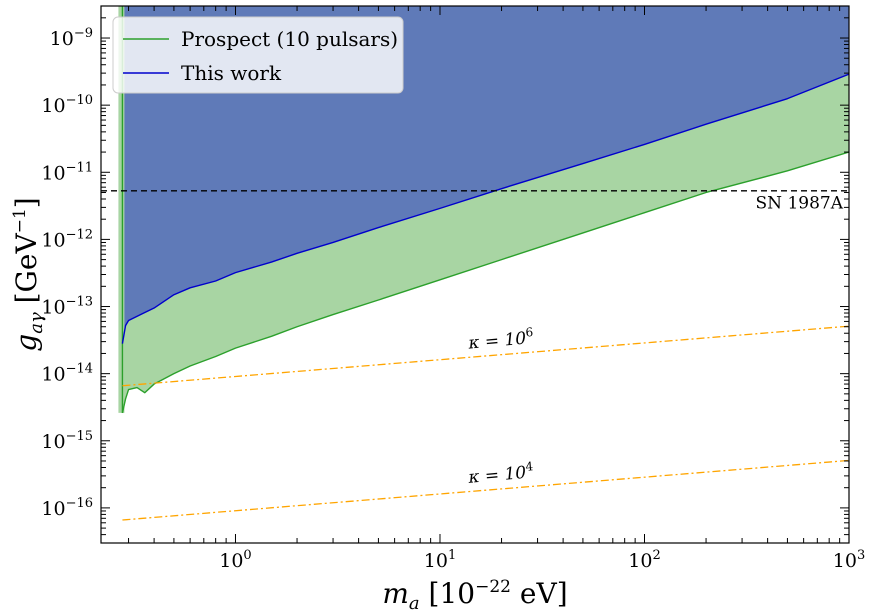  Describe the element at coordinates (500, 473) in the screenshot. I see `kappa-label-2: κ = 104` at that location.